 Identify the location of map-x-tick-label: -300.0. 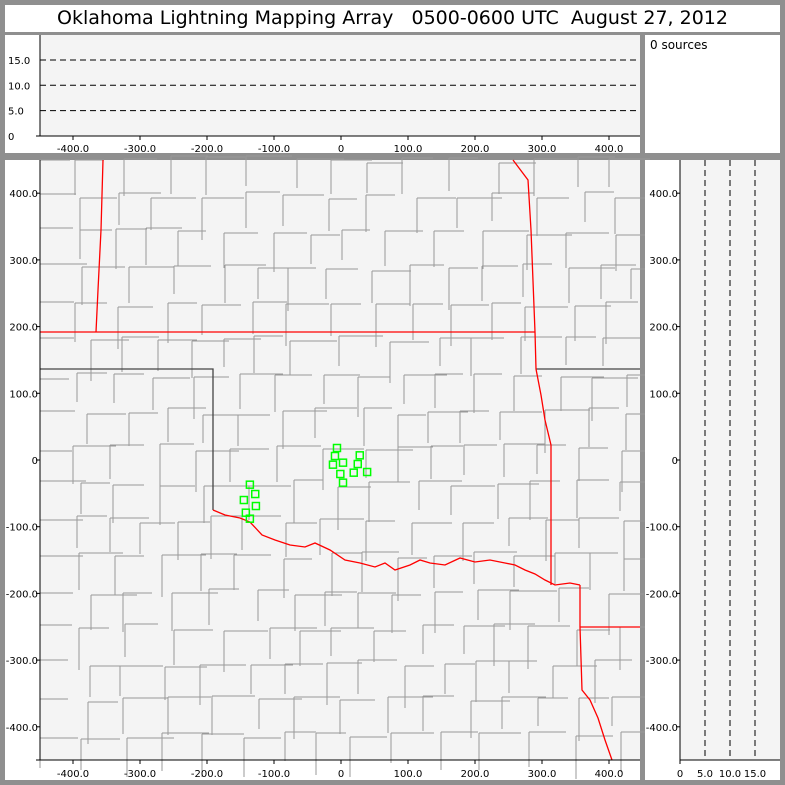
(140, 774).